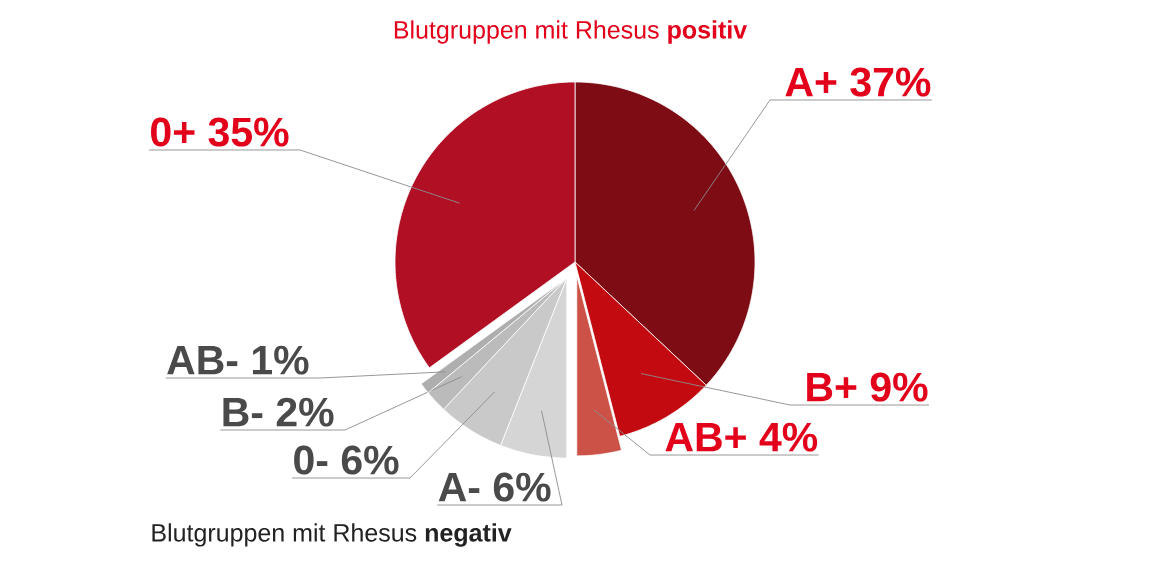  What do you see at coordinates (305, 412) in the screenshot?
I see `data-label: 2%` at bounding box center [305, 412].